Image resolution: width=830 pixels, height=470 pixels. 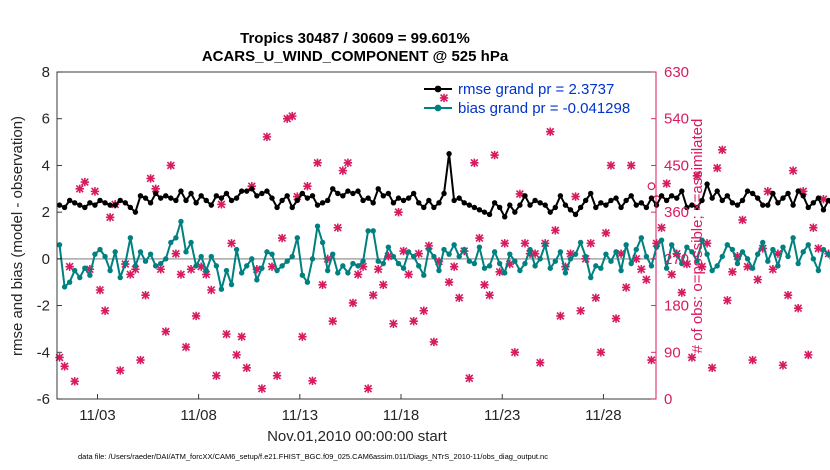 What do you see at coordinates (697, 236) in the screenshot?
I see `y-right-axis-label: # of obs: o=possible; ×=assimilated` at bounding box center [697, 236].